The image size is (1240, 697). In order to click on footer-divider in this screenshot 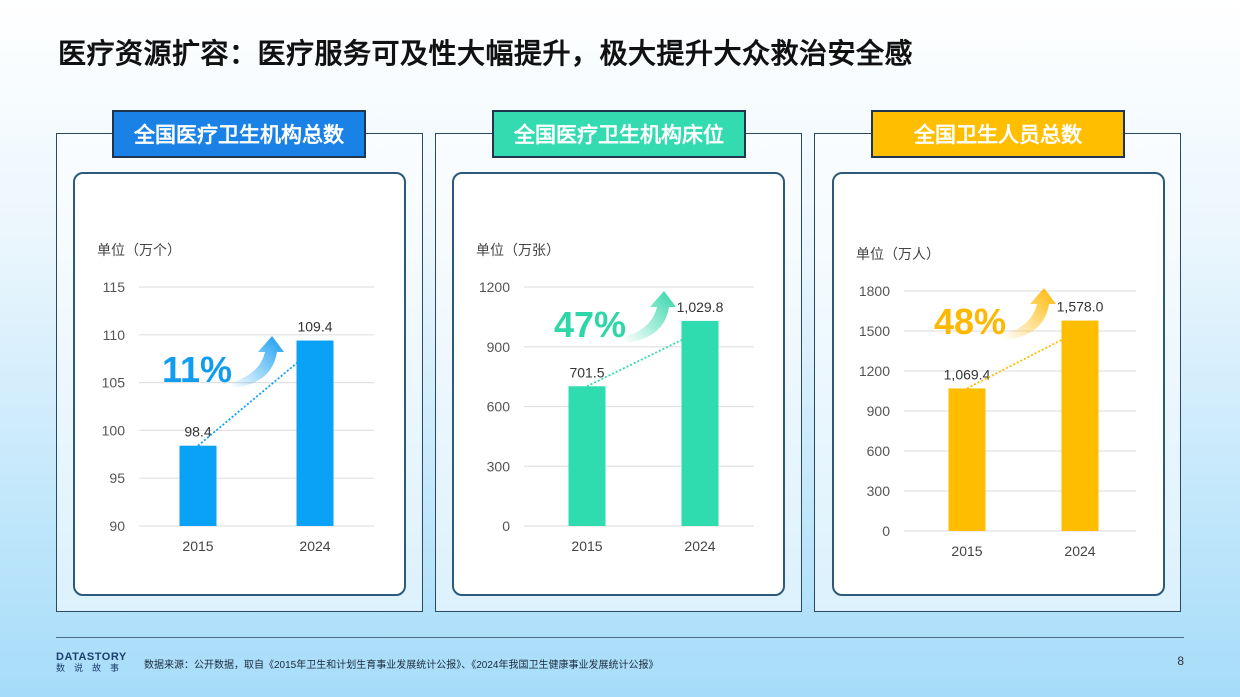, I will do `click(620, 637)`.